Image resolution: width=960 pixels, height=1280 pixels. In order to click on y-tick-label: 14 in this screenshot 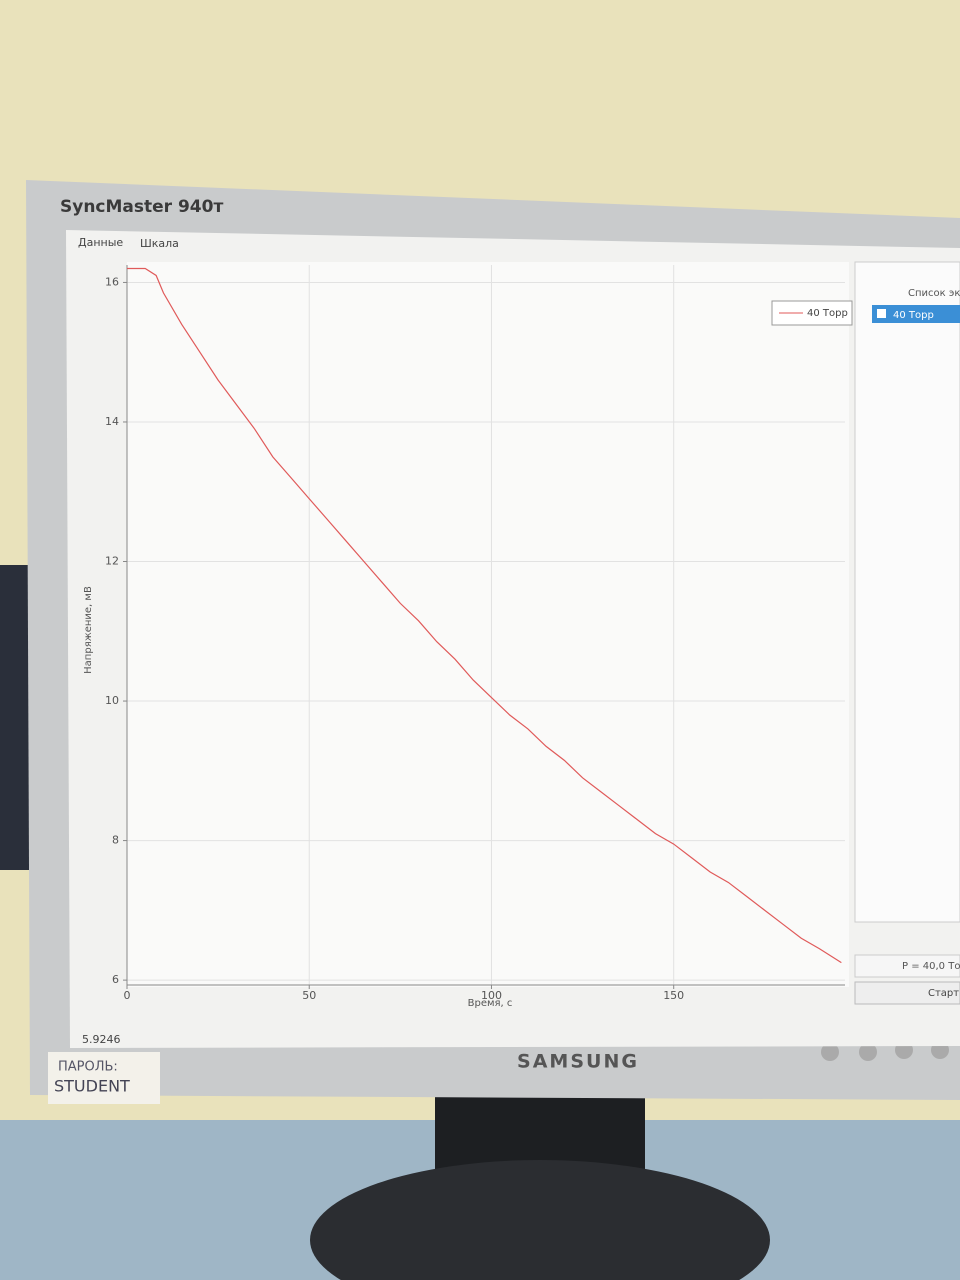, I will do `click(112, 421)`.